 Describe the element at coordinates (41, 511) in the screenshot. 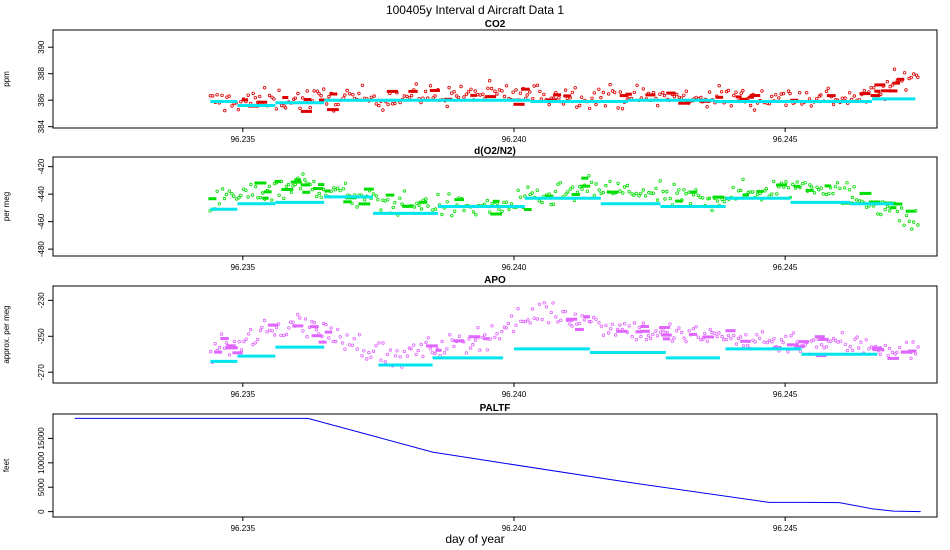

I see `y-tick-label: 0` at that location.